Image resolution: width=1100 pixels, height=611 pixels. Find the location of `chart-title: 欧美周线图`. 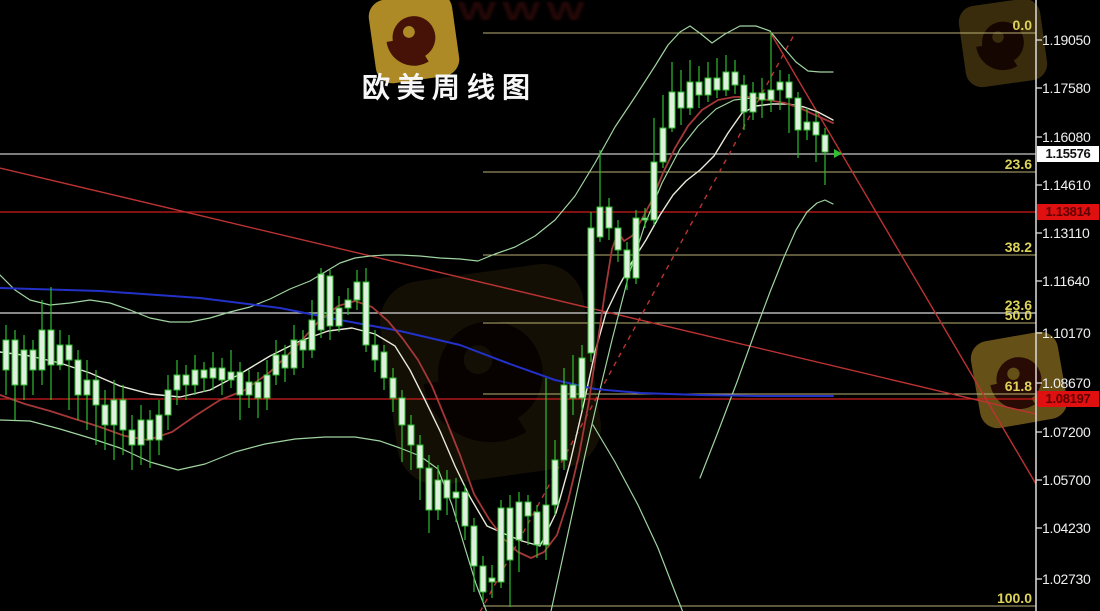

chart-title: 欧美周线图 is located at coordinates (450, 87).